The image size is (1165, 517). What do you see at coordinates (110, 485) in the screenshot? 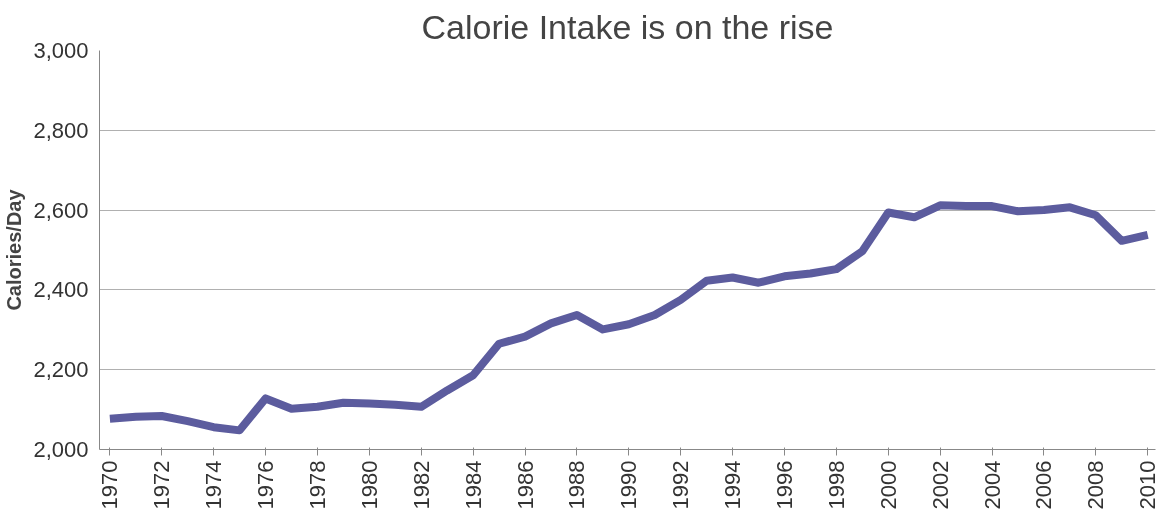
I see `x-tick-label: 1970` at bounding box center [110, 485].